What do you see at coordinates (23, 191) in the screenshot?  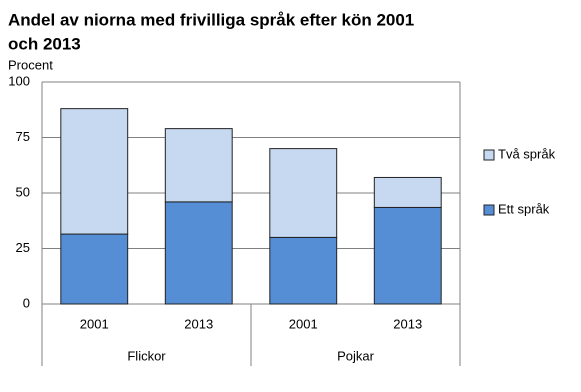 I see `y-tick-label: 50` at bounding box center [23, 191].